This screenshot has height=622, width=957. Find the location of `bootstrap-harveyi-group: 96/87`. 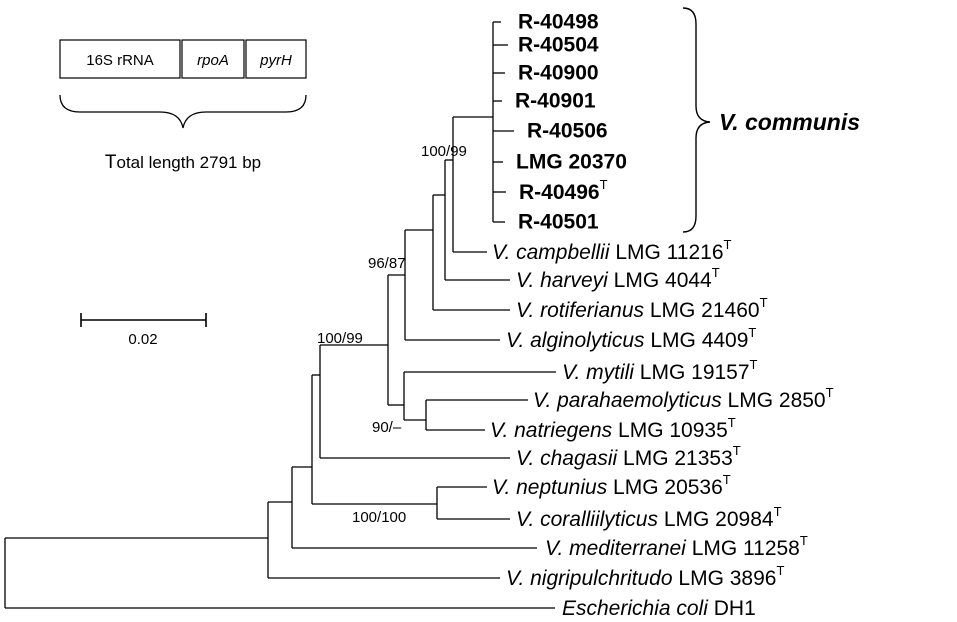

bootstrap-harveyi-group: 96/87 is located at coordinates (387, 263).